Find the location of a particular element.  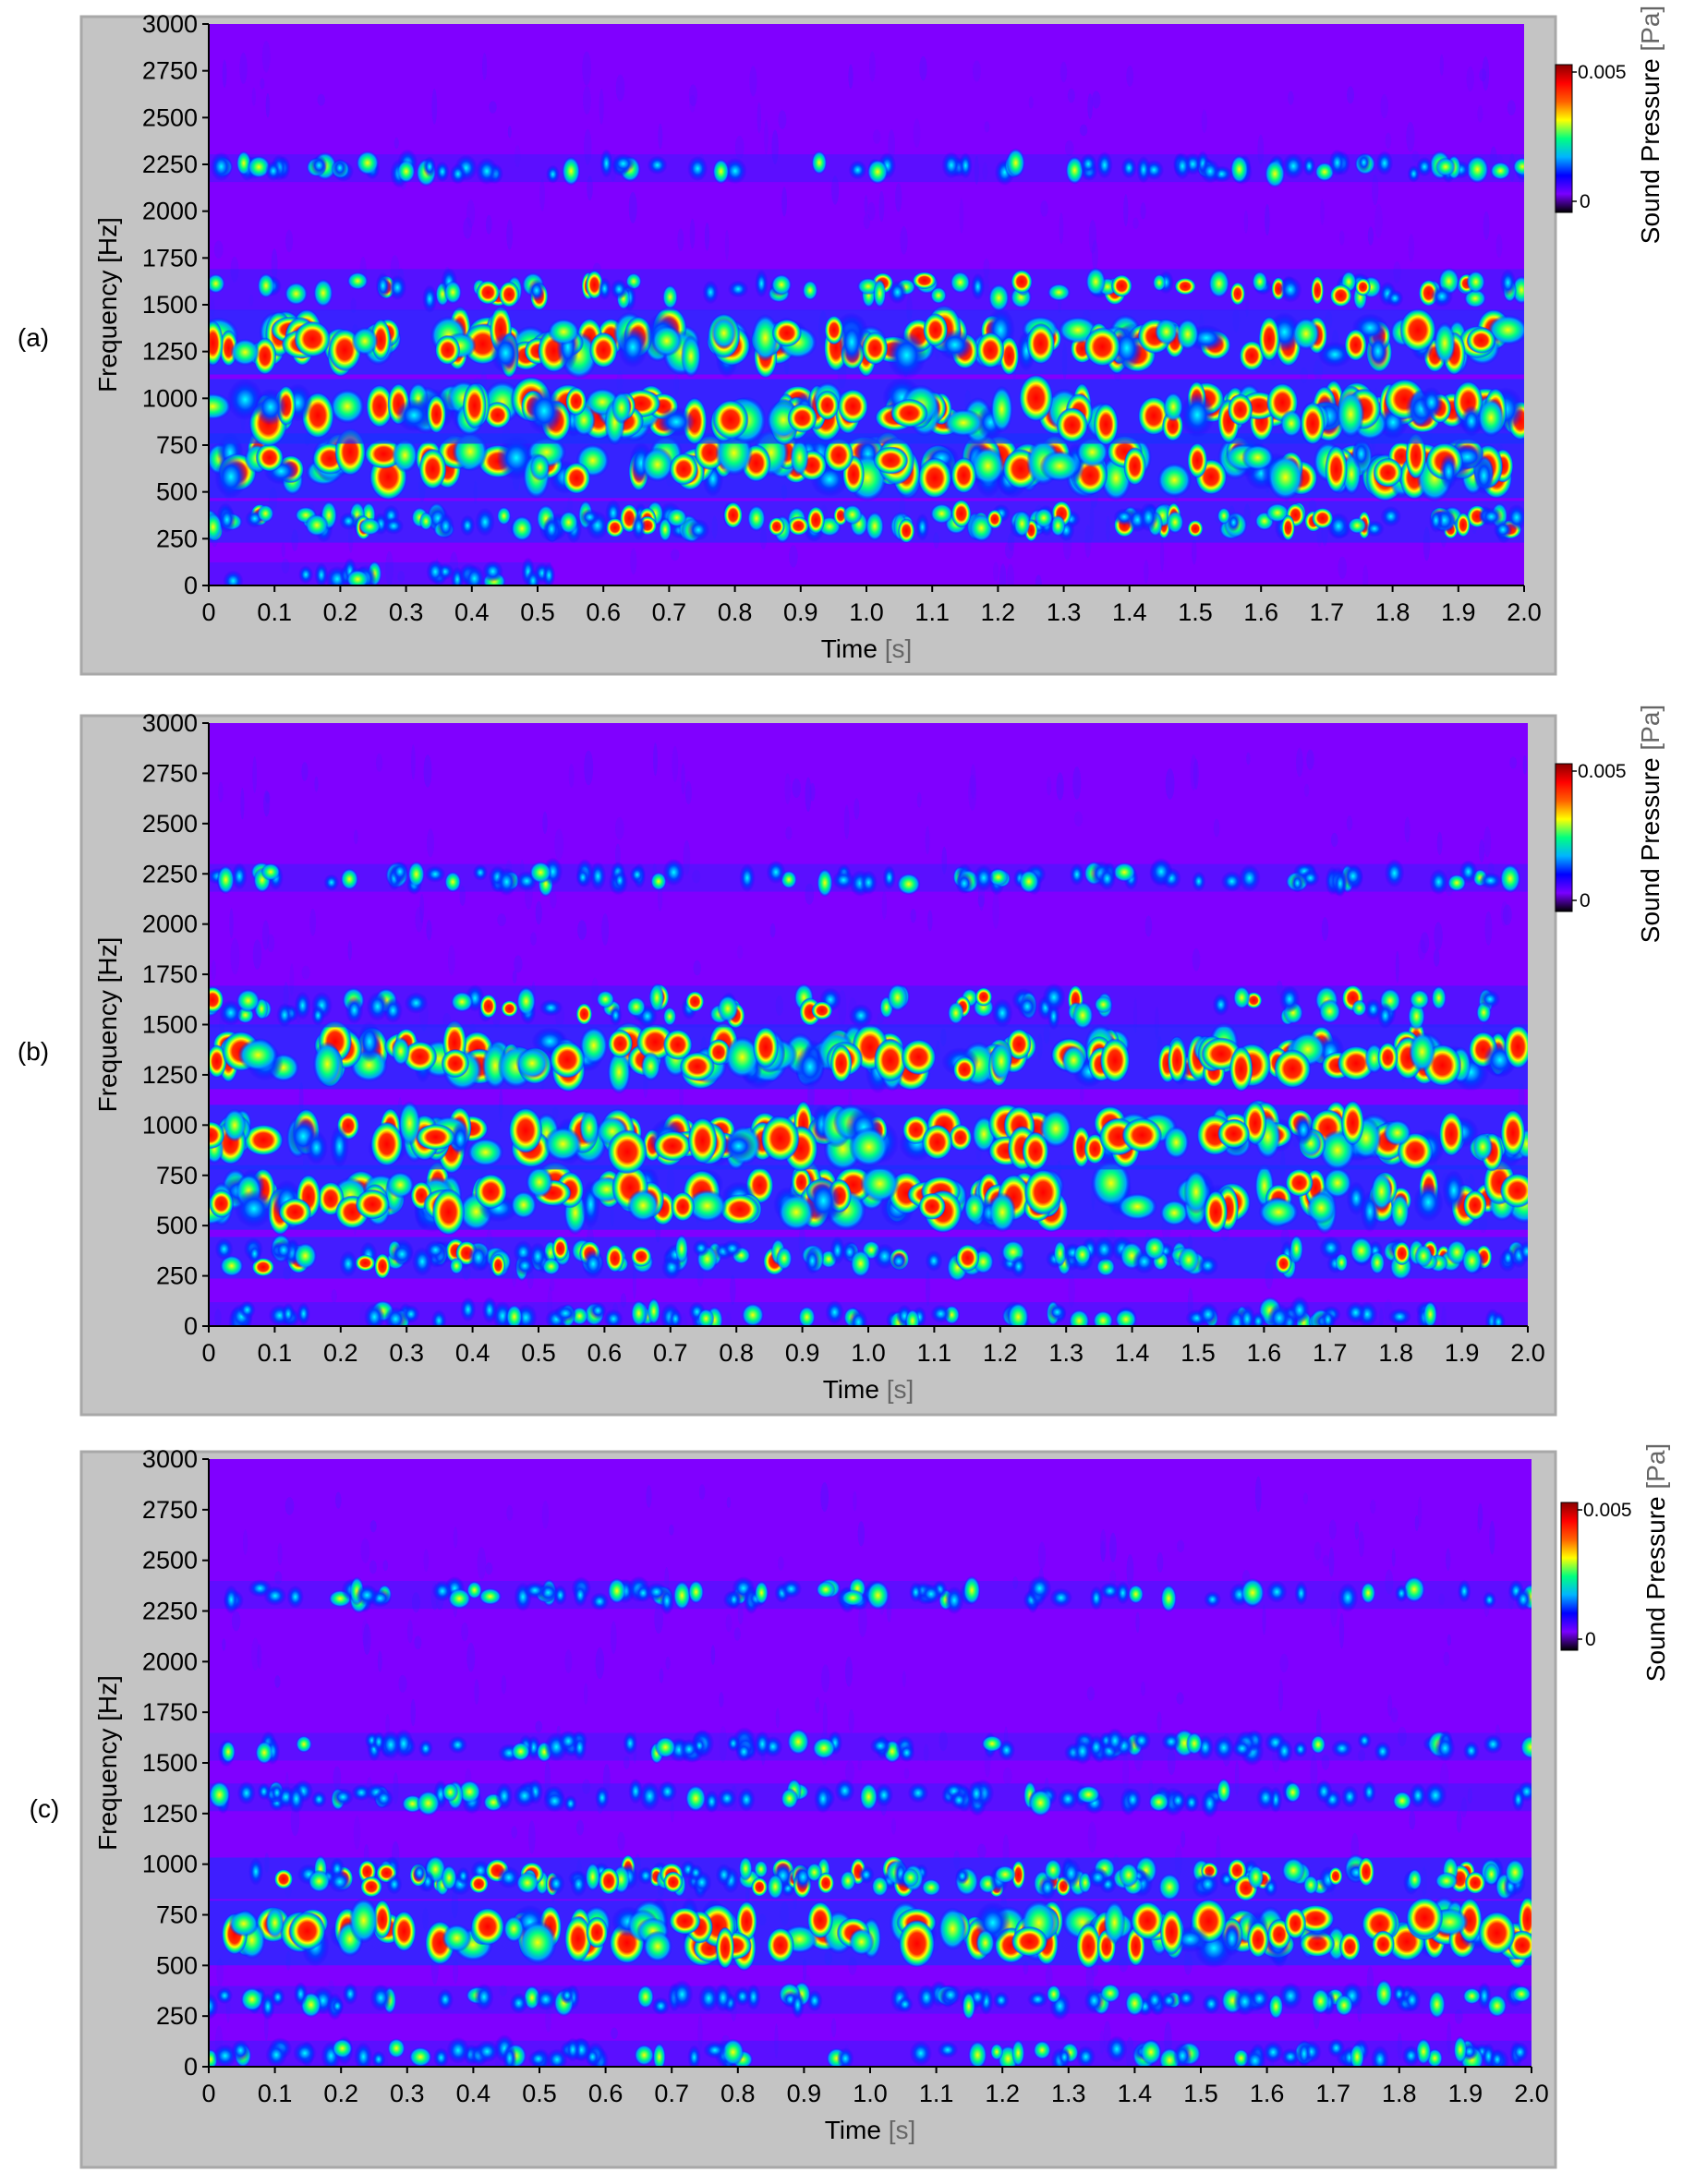

colorbar: 0.005 0 Sound Pressure [Pa] is located at coordinates (1610, 125).